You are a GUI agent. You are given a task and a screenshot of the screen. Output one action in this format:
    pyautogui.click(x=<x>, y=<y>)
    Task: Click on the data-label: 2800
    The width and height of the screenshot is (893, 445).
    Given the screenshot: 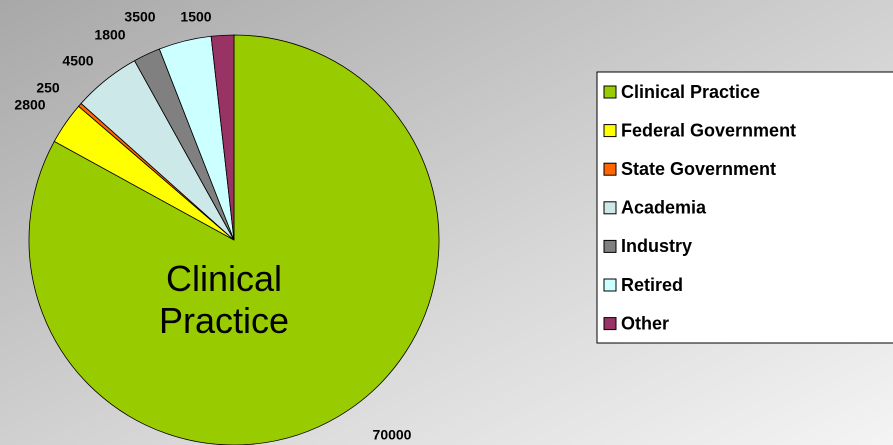 What is the action you would take?
    pyautogui.click(x=29, y=105)
    